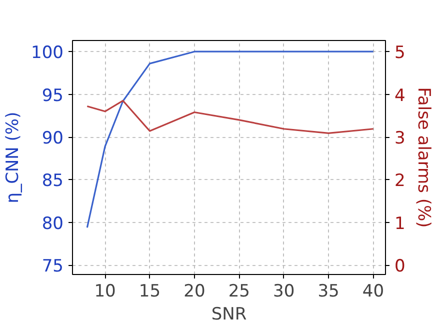 The image size is (436, 327). I want to click on y2-tick-label: 0, so click(400, 266).